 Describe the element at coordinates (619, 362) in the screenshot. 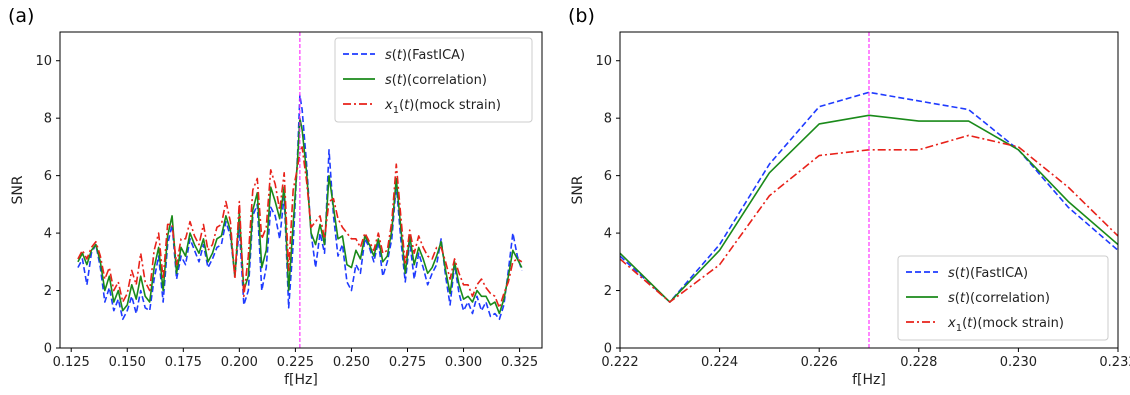

I see `x-tick-label: 0.222` at that location.